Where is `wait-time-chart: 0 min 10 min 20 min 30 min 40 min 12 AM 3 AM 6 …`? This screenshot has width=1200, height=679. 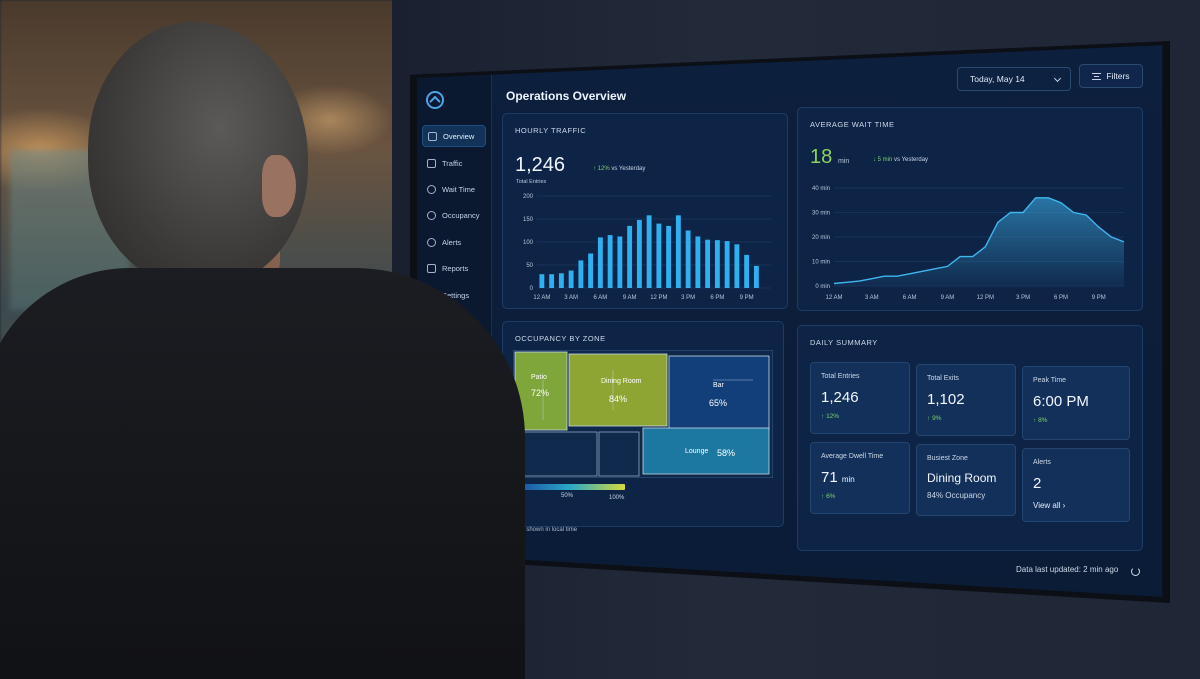 wait-time-chart: 0 min 10 min 20 min 30 min 40 min 12 AM 3 AM 6 … is located at coordinates (968, 243).